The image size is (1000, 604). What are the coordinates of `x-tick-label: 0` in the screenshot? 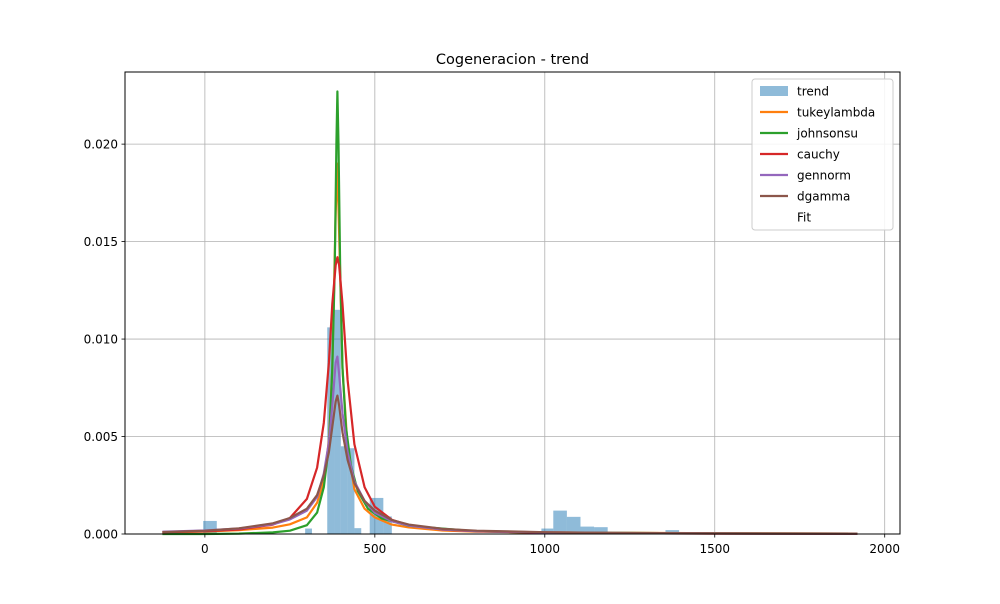 It's located at (205, 549).